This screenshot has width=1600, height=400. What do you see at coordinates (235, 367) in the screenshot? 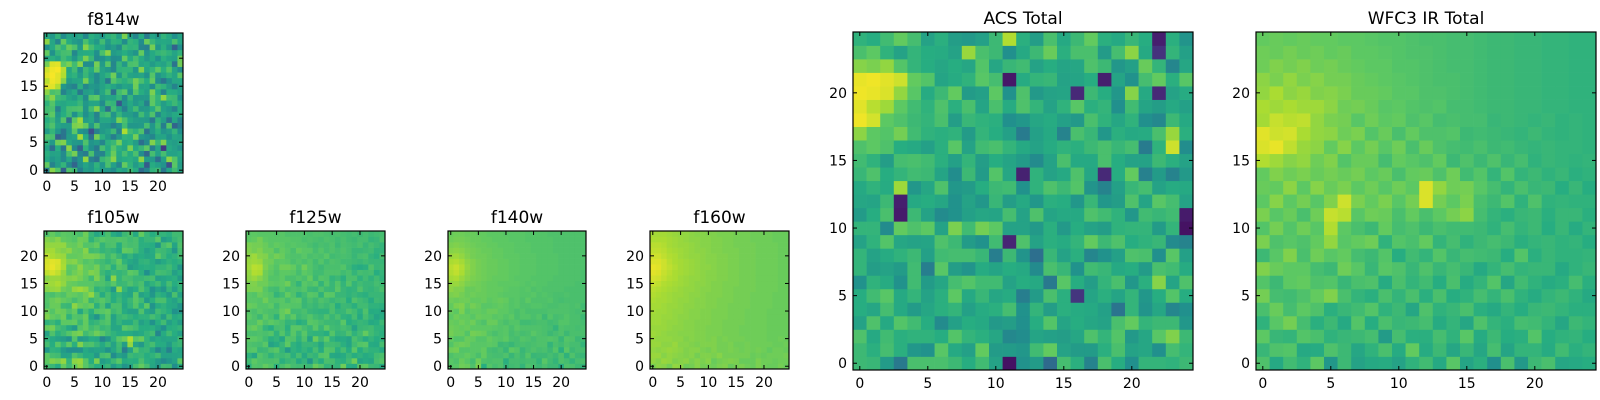
I see `y-tick-label: 0` at bounding box center [235, 367].